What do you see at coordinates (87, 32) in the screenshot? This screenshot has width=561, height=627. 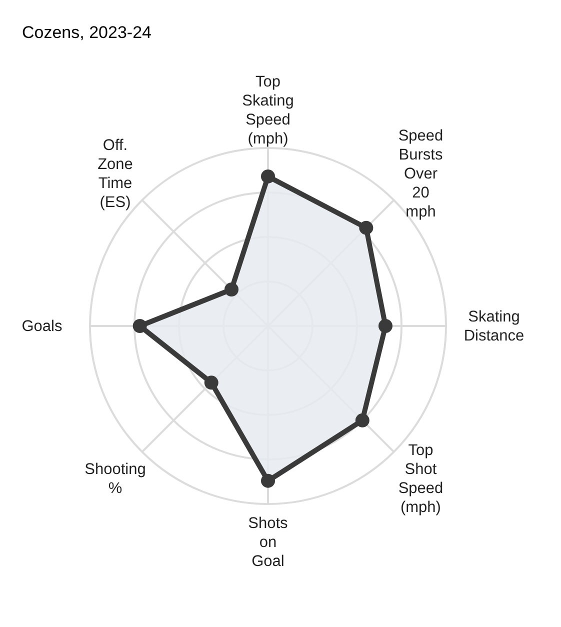 I see `chart-title: Cozens, 2023-24` at bounding box center [87, 32].